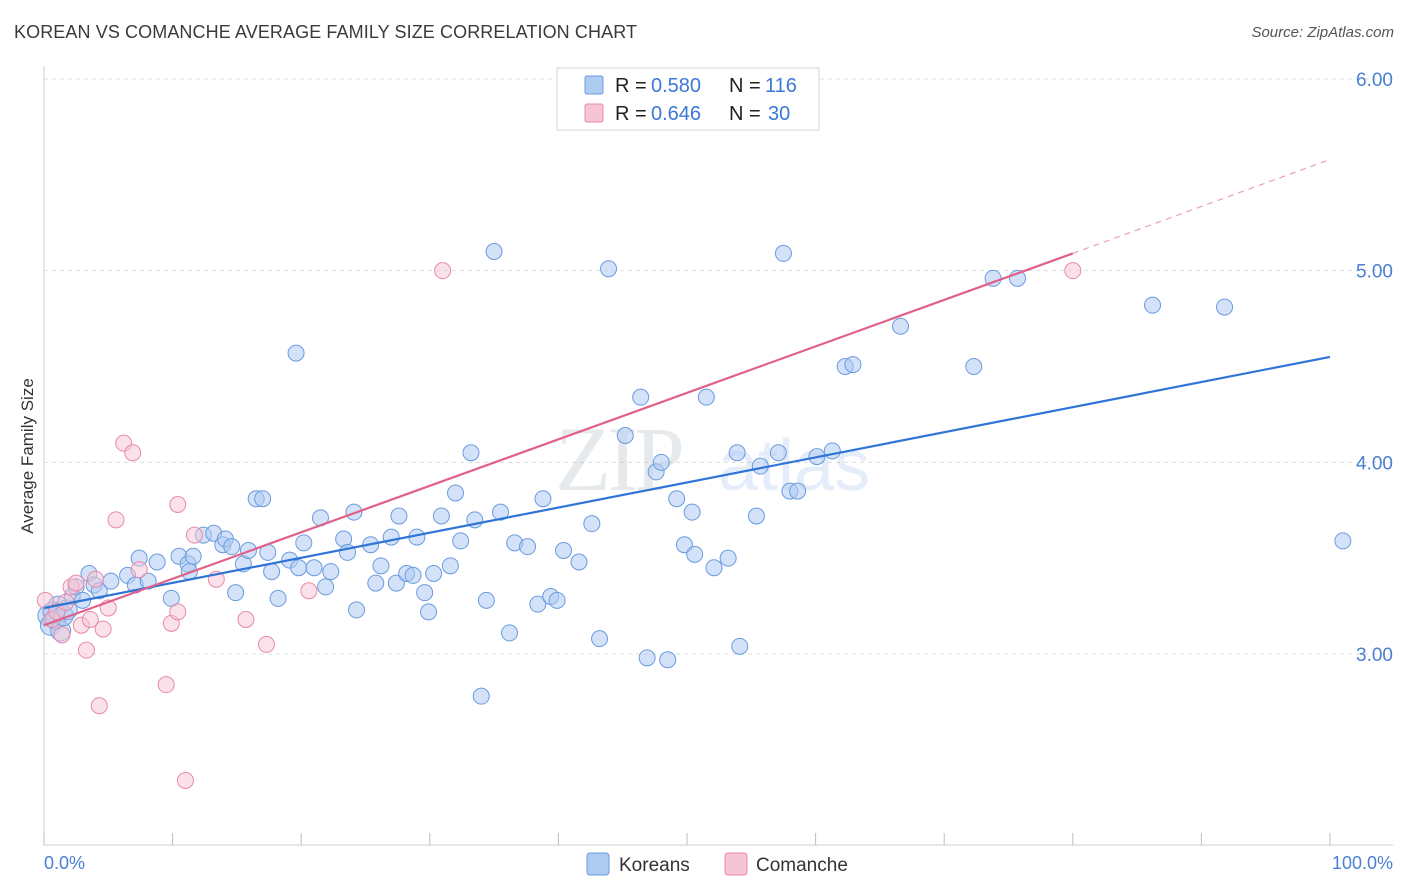 This screenshot has width=1406, height=892. What do you see at coordinates (745, 86) in the screenshot?
I see `legend-korean-n-label: N =` at bounding box center [745, 86].